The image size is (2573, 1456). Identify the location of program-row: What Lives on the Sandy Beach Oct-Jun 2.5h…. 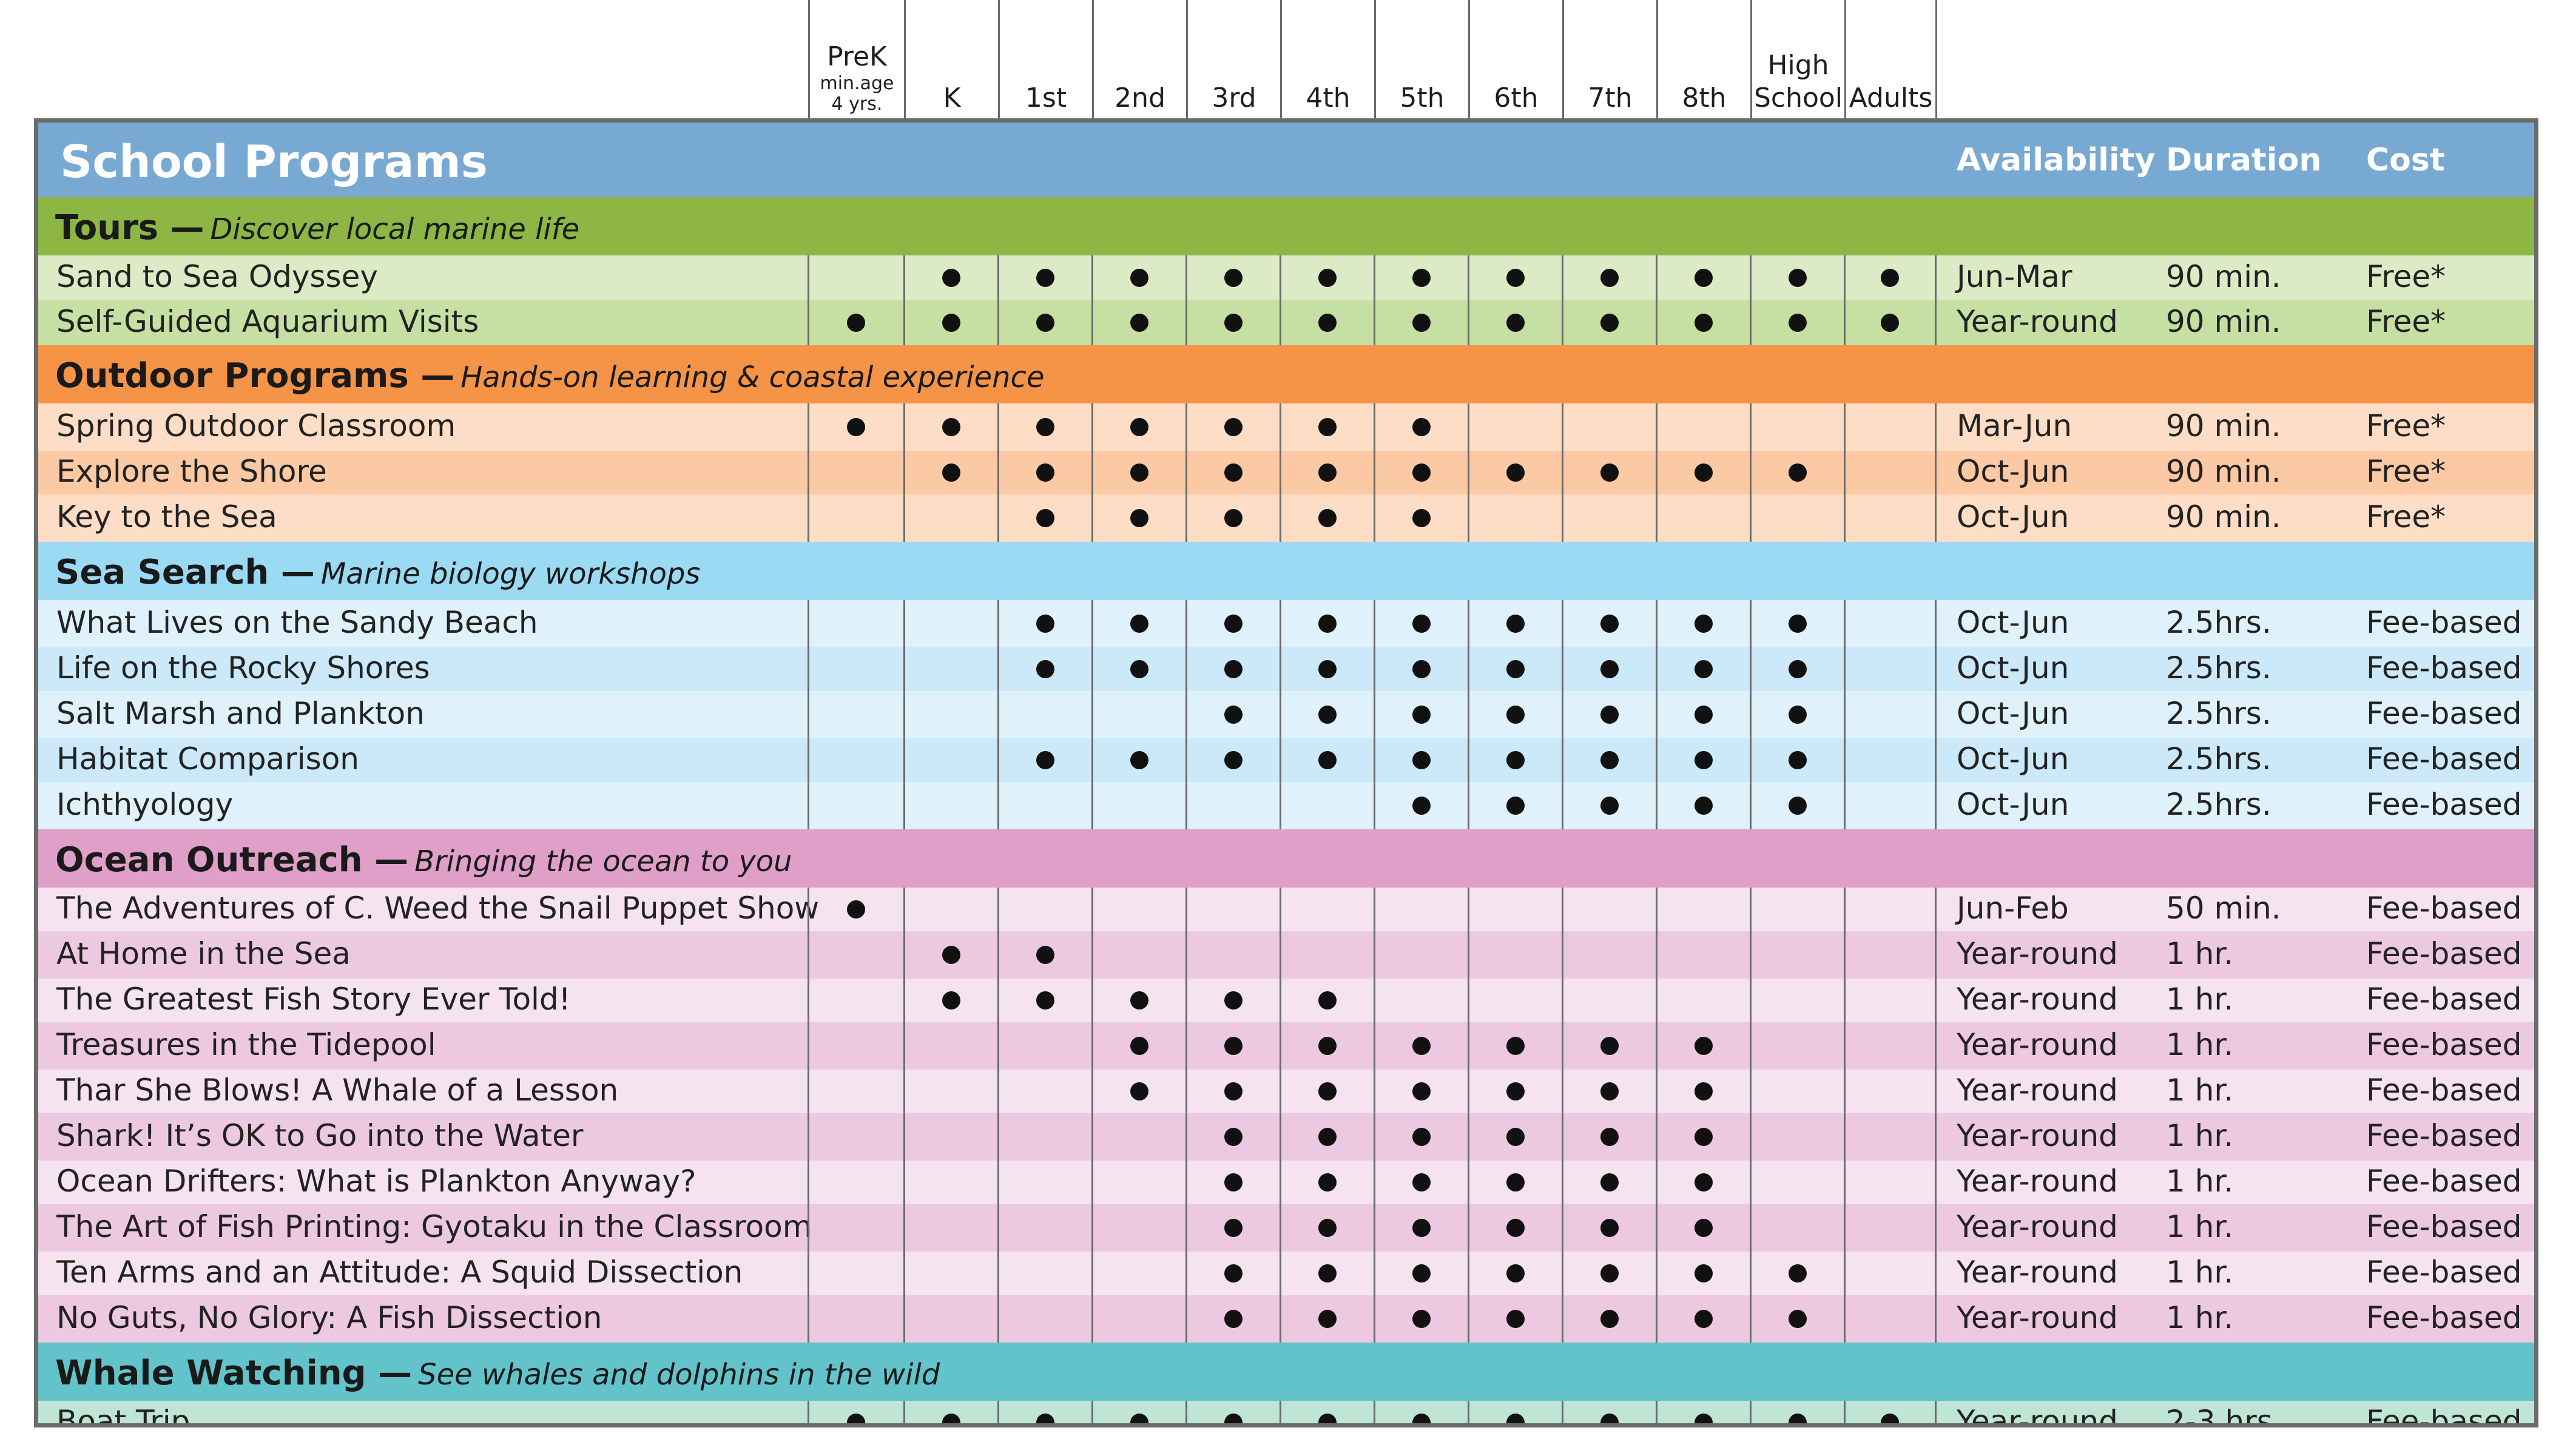
(1286, 623).